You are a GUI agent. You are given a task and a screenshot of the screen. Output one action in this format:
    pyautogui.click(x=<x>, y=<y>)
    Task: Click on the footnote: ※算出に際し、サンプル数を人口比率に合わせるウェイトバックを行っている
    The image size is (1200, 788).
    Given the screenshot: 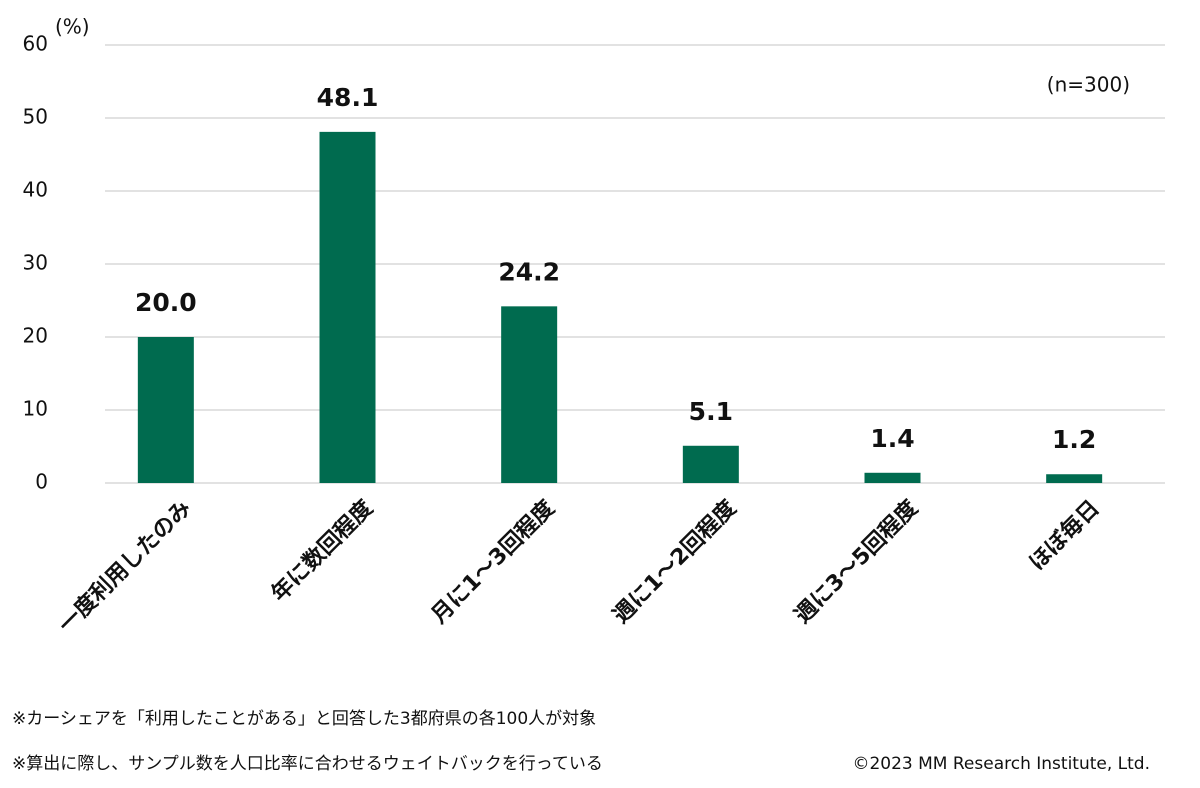 What is the action you would take?
    pyautogui.click(x=307, y=764)
    